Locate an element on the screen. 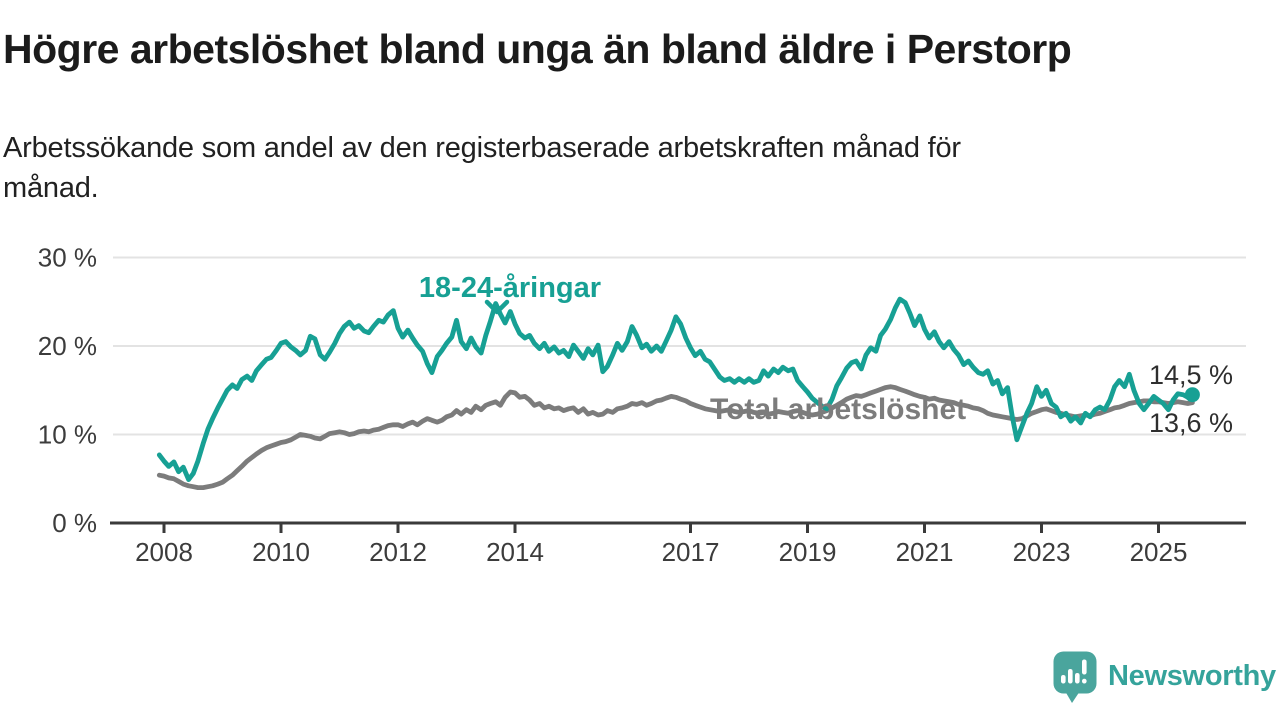 This screenshot has width=1280, height=720. newsworthy-logo: Newsworthy is located at coordinates (1164, 676).